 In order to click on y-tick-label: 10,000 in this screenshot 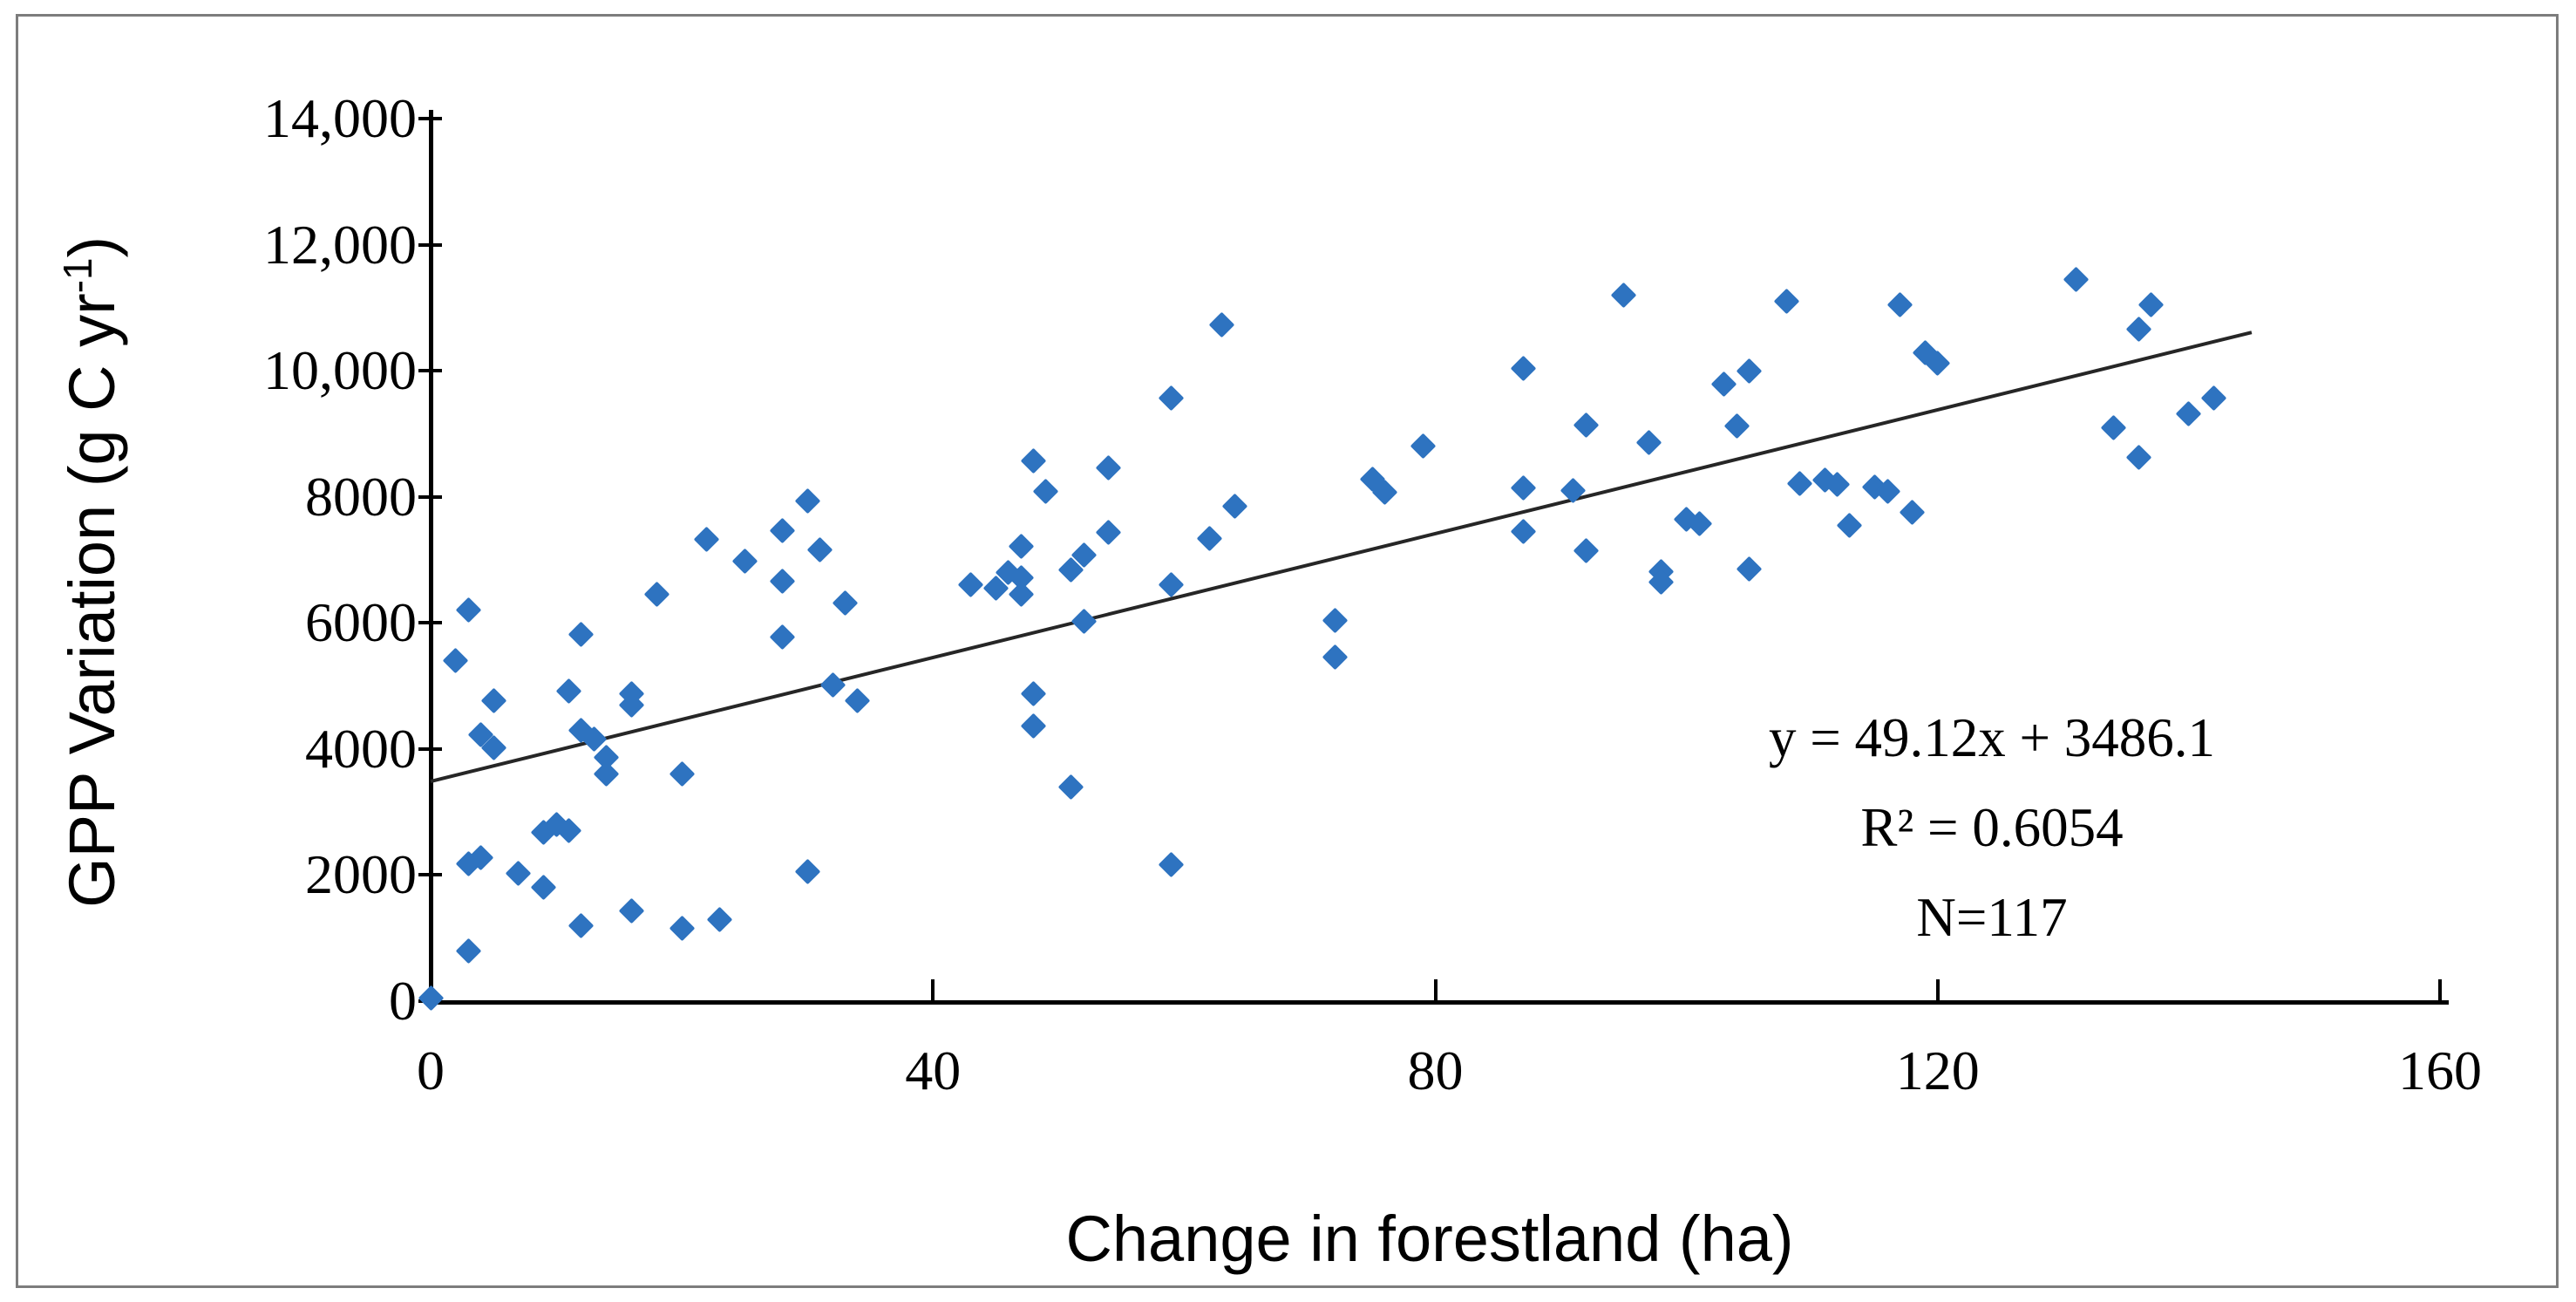, I will do `click(340, 370)`.